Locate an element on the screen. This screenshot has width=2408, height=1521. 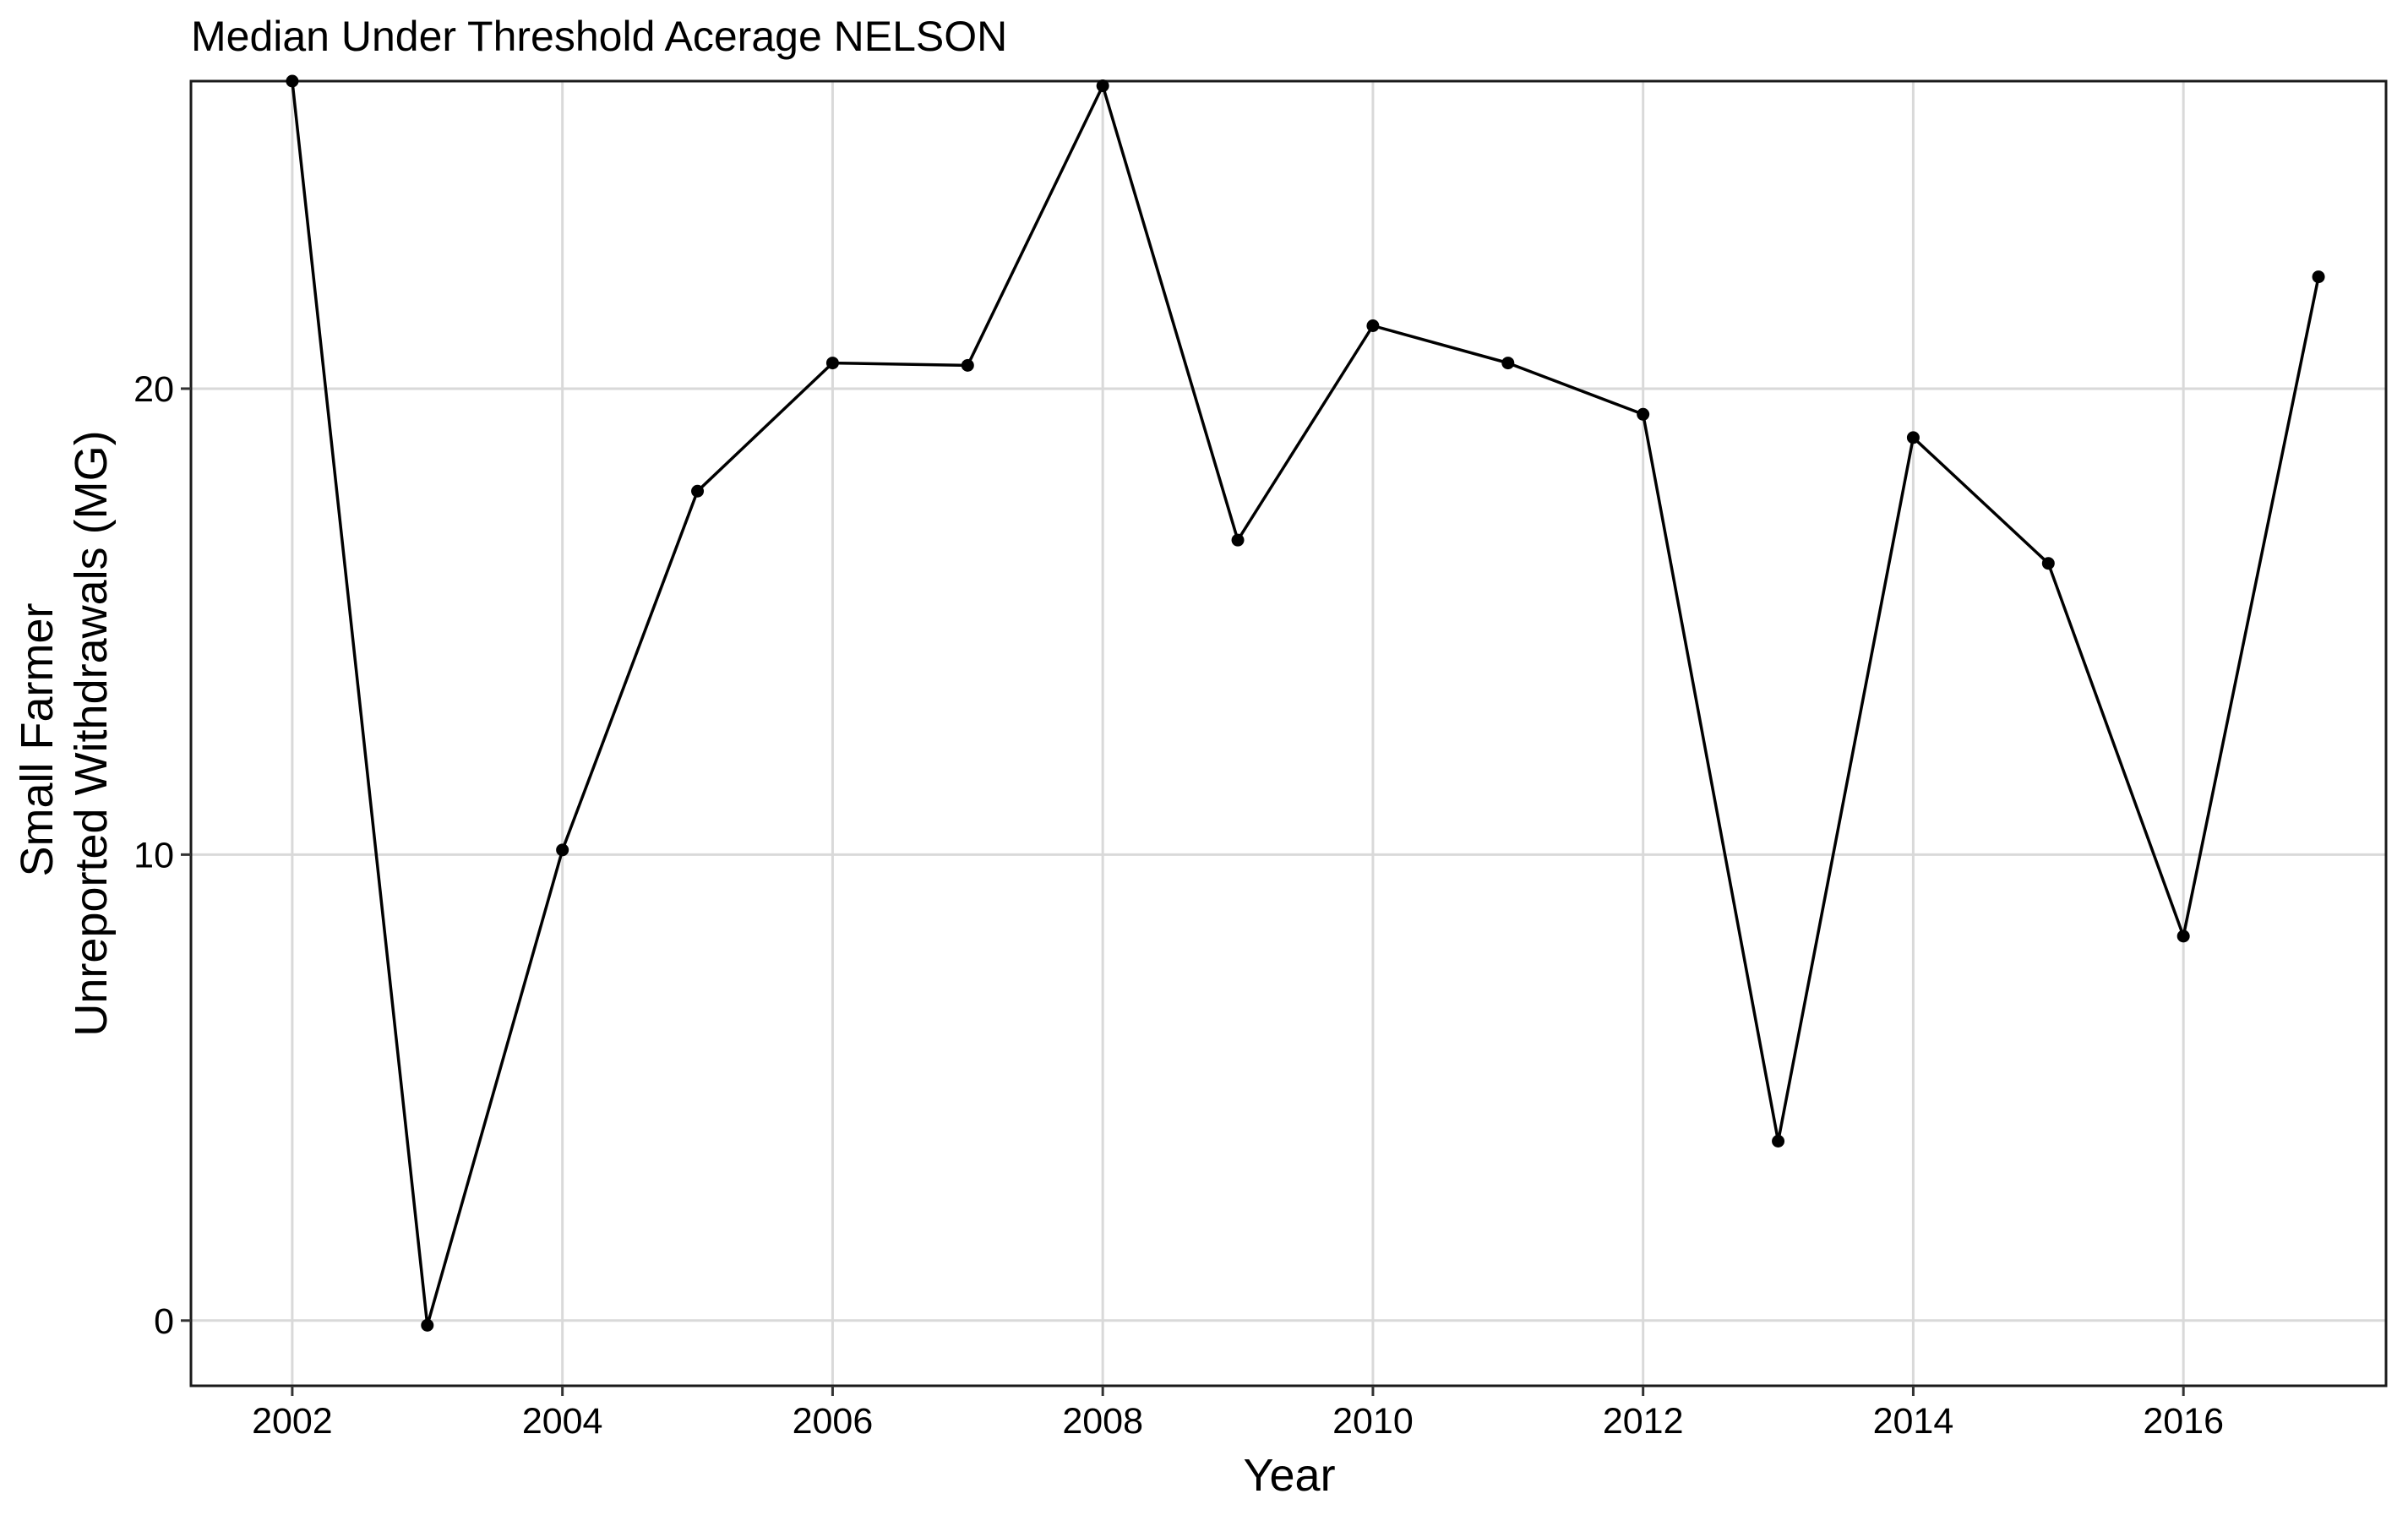
data-point-2004 is located at coordinates (562, 850).